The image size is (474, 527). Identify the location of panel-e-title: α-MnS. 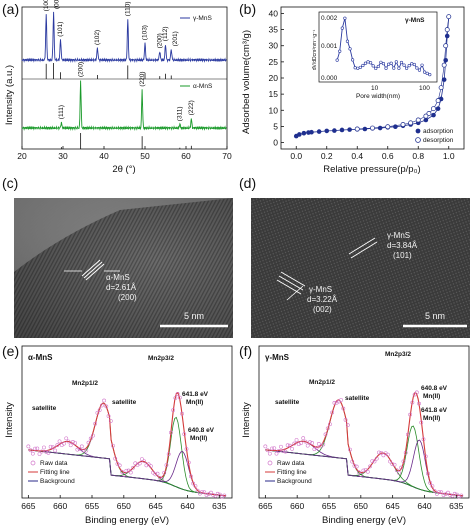
(40, 357).